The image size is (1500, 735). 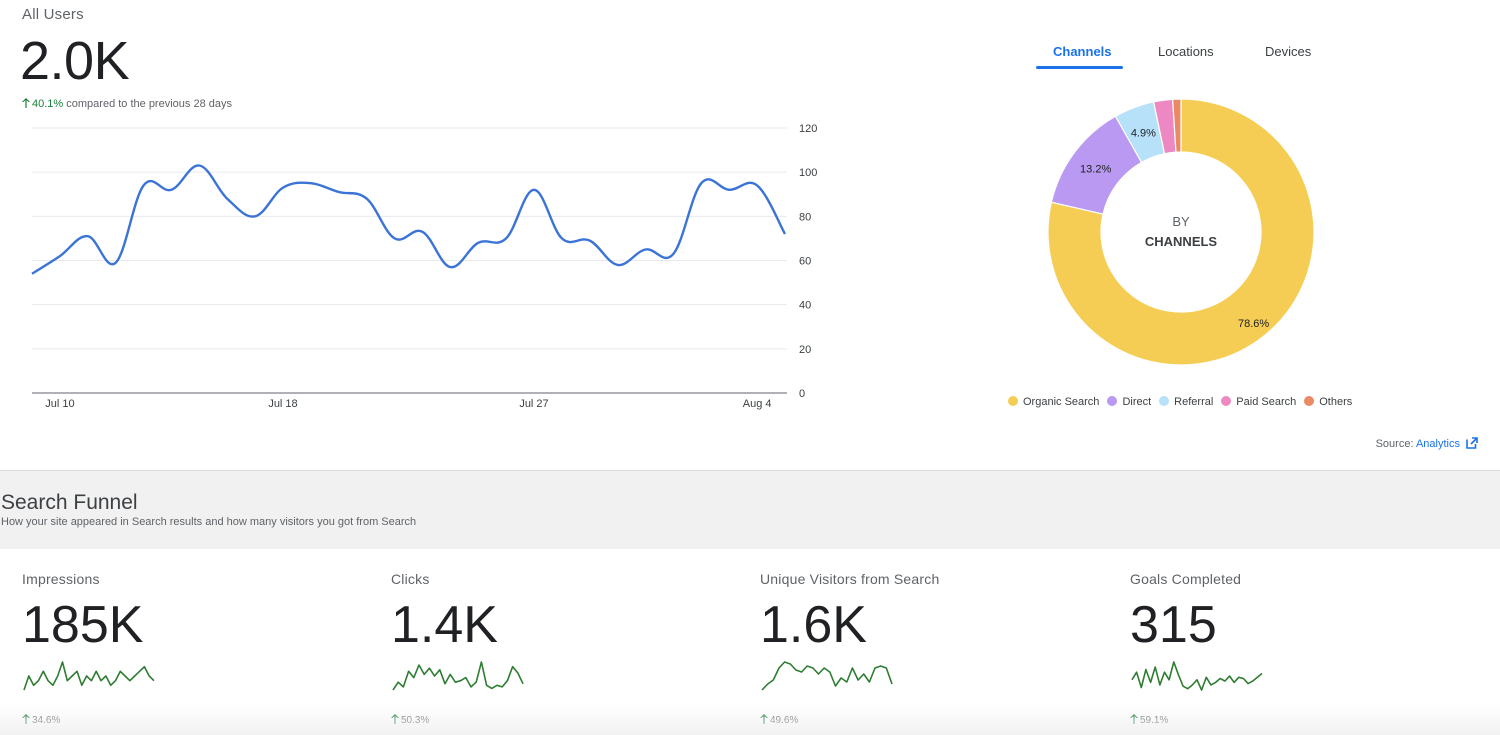 I want to click on y-tick-label: 40, so click(x=805, y=306).